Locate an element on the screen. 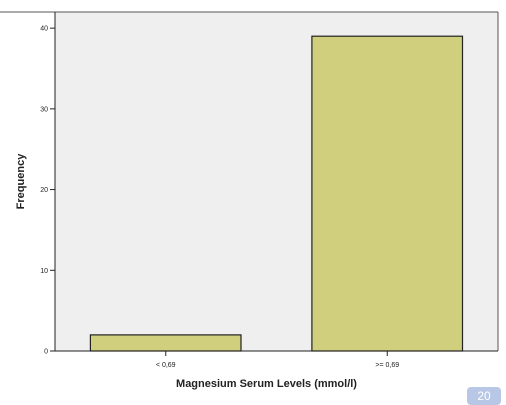 The height and width of the screenshot is (405, 506). y-tick-label: 20 is located at coordinates (44, 190).